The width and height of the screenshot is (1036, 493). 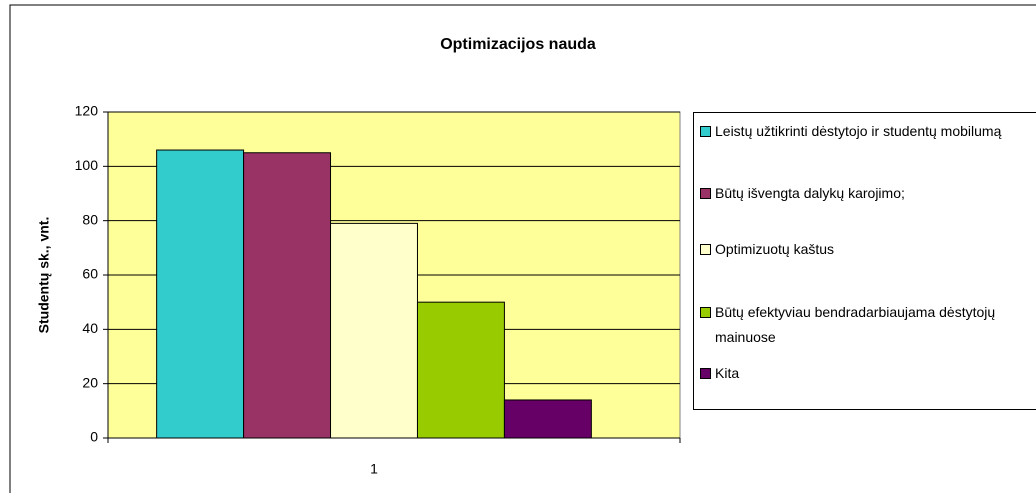 I want to click on y-tick-label: 20, so click(x=90, y=382).